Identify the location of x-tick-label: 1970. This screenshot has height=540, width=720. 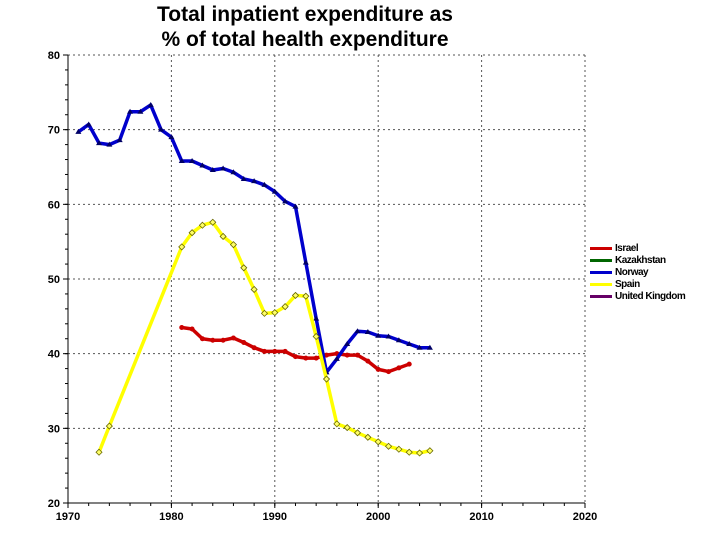
(68, 517).